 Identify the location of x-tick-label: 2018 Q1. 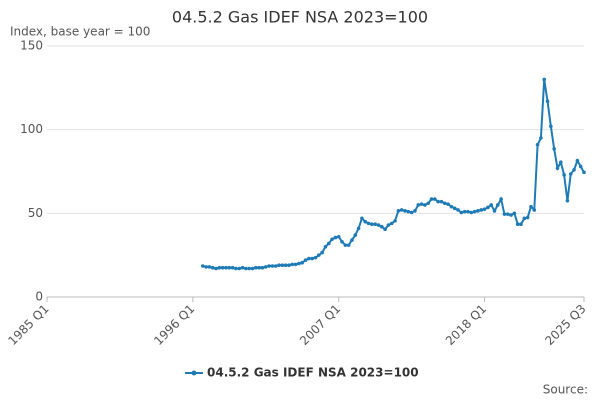
(466, 325).